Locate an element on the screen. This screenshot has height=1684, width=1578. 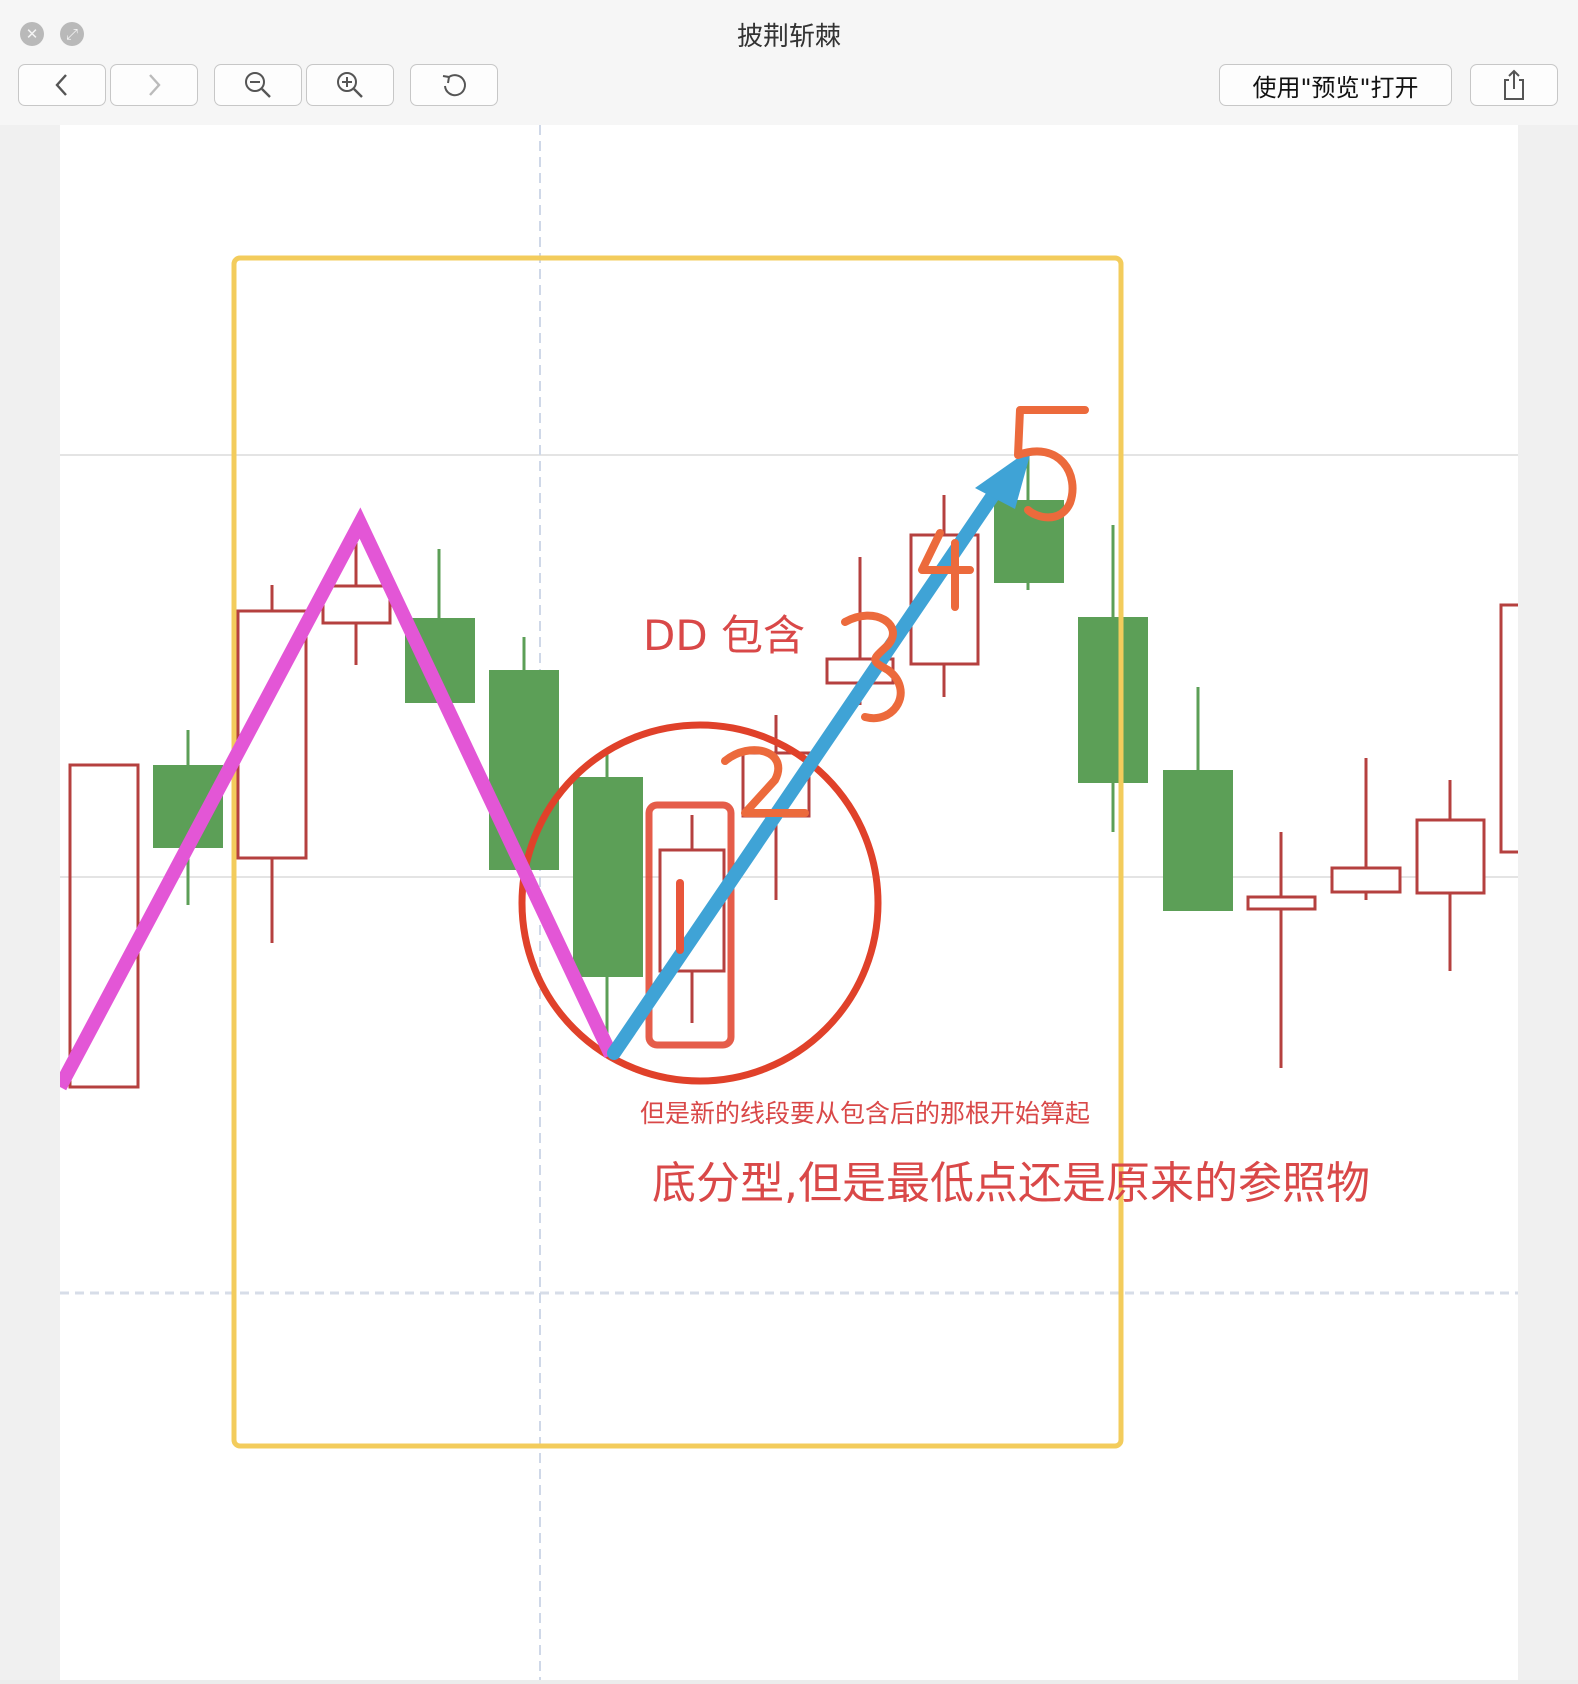
window-title: 披荆斩棘 is located at coordinates (788, 37).